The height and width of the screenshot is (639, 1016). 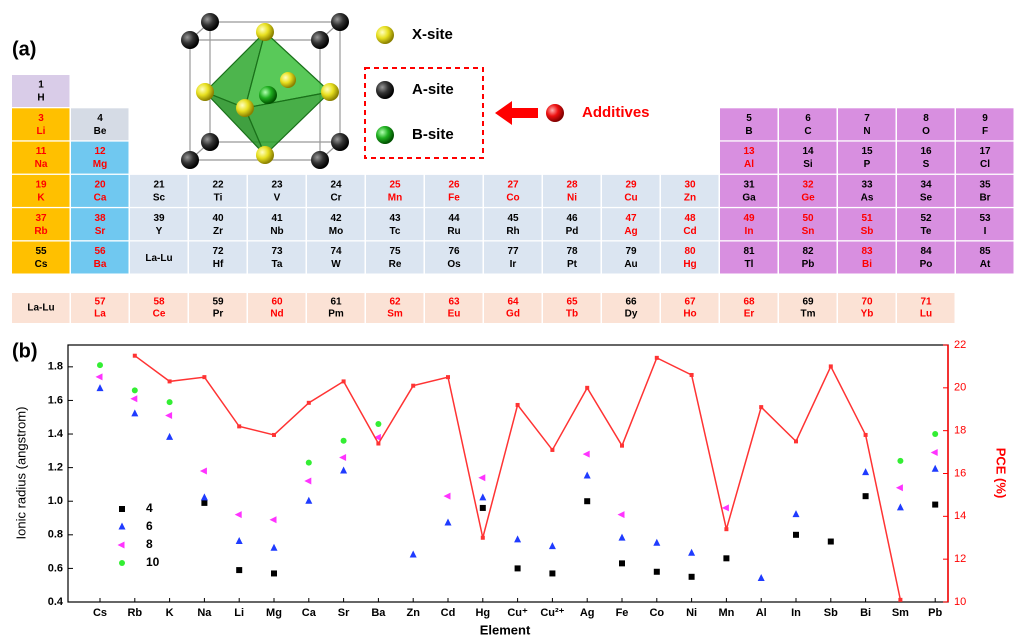 I want to click on element-symbol: Sc, so click(x=159, y=198).